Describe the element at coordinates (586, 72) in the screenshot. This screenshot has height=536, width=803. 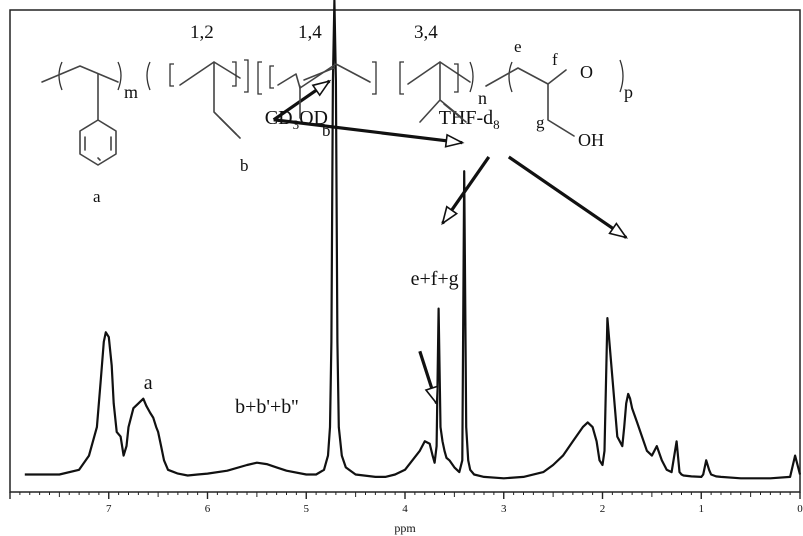
I see `atom-label-oxygen: O` at that location.